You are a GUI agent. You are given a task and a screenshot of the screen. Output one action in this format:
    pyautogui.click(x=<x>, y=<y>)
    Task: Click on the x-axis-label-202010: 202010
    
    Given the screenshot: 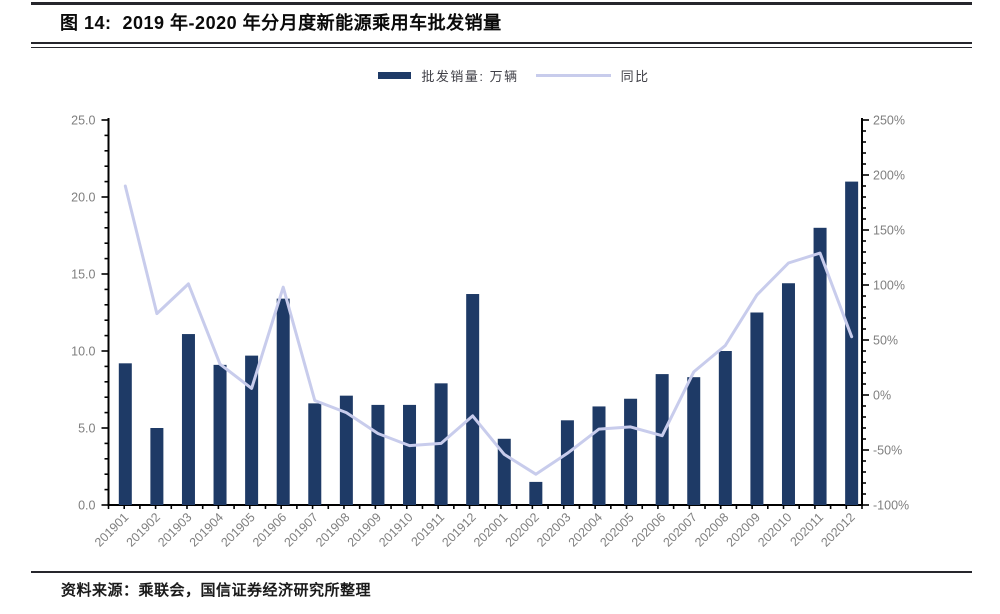 What is the action you would take?
    pyautogui.click(x=774, y=529)
    